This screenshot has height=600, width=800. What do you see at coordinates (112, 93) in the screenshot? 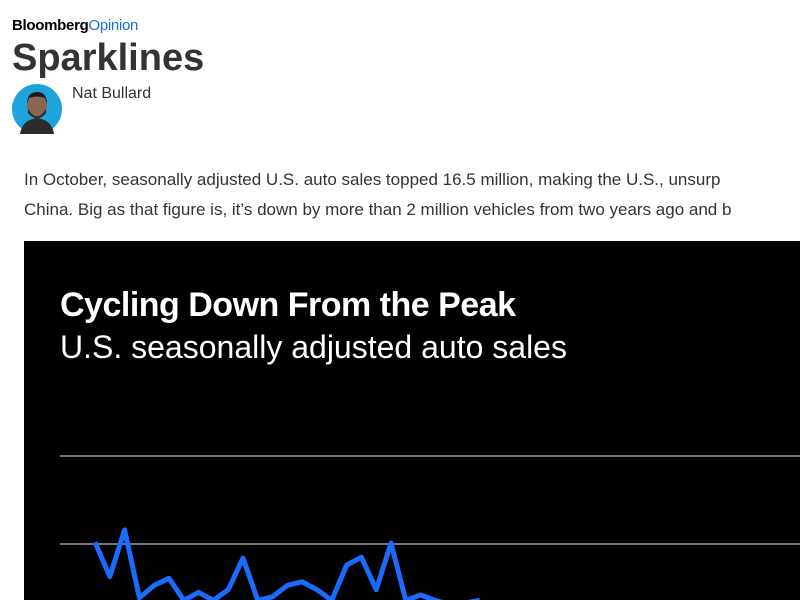
I see `author-name: Nat Bullard` at bounding box center [112, 93].